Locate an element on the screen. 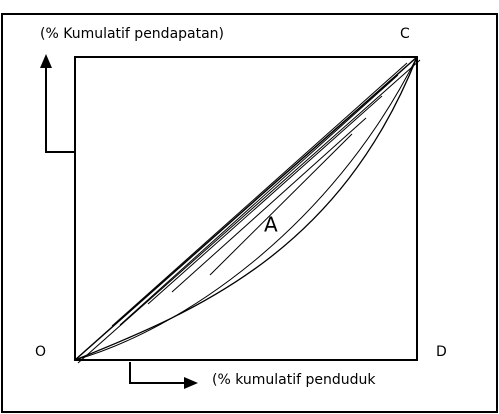  area-label: A is located at coordinates (271, 225).